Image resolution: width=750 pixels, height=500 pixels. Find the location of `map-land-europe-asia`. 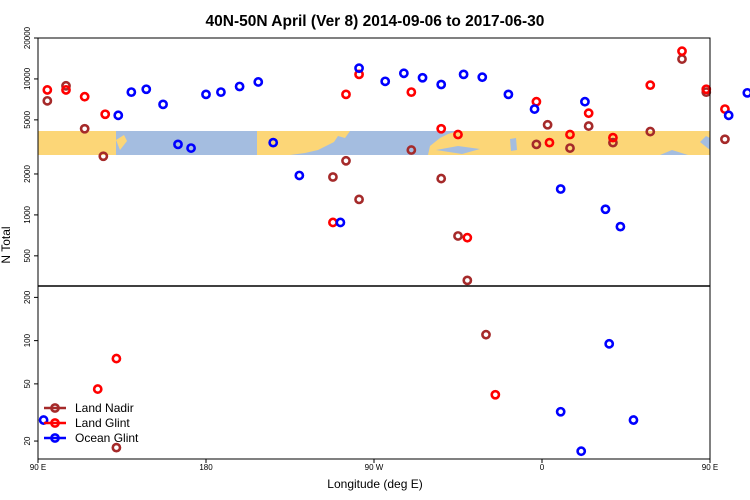

map-land-europe-asia is located at coordinates (569, 143).